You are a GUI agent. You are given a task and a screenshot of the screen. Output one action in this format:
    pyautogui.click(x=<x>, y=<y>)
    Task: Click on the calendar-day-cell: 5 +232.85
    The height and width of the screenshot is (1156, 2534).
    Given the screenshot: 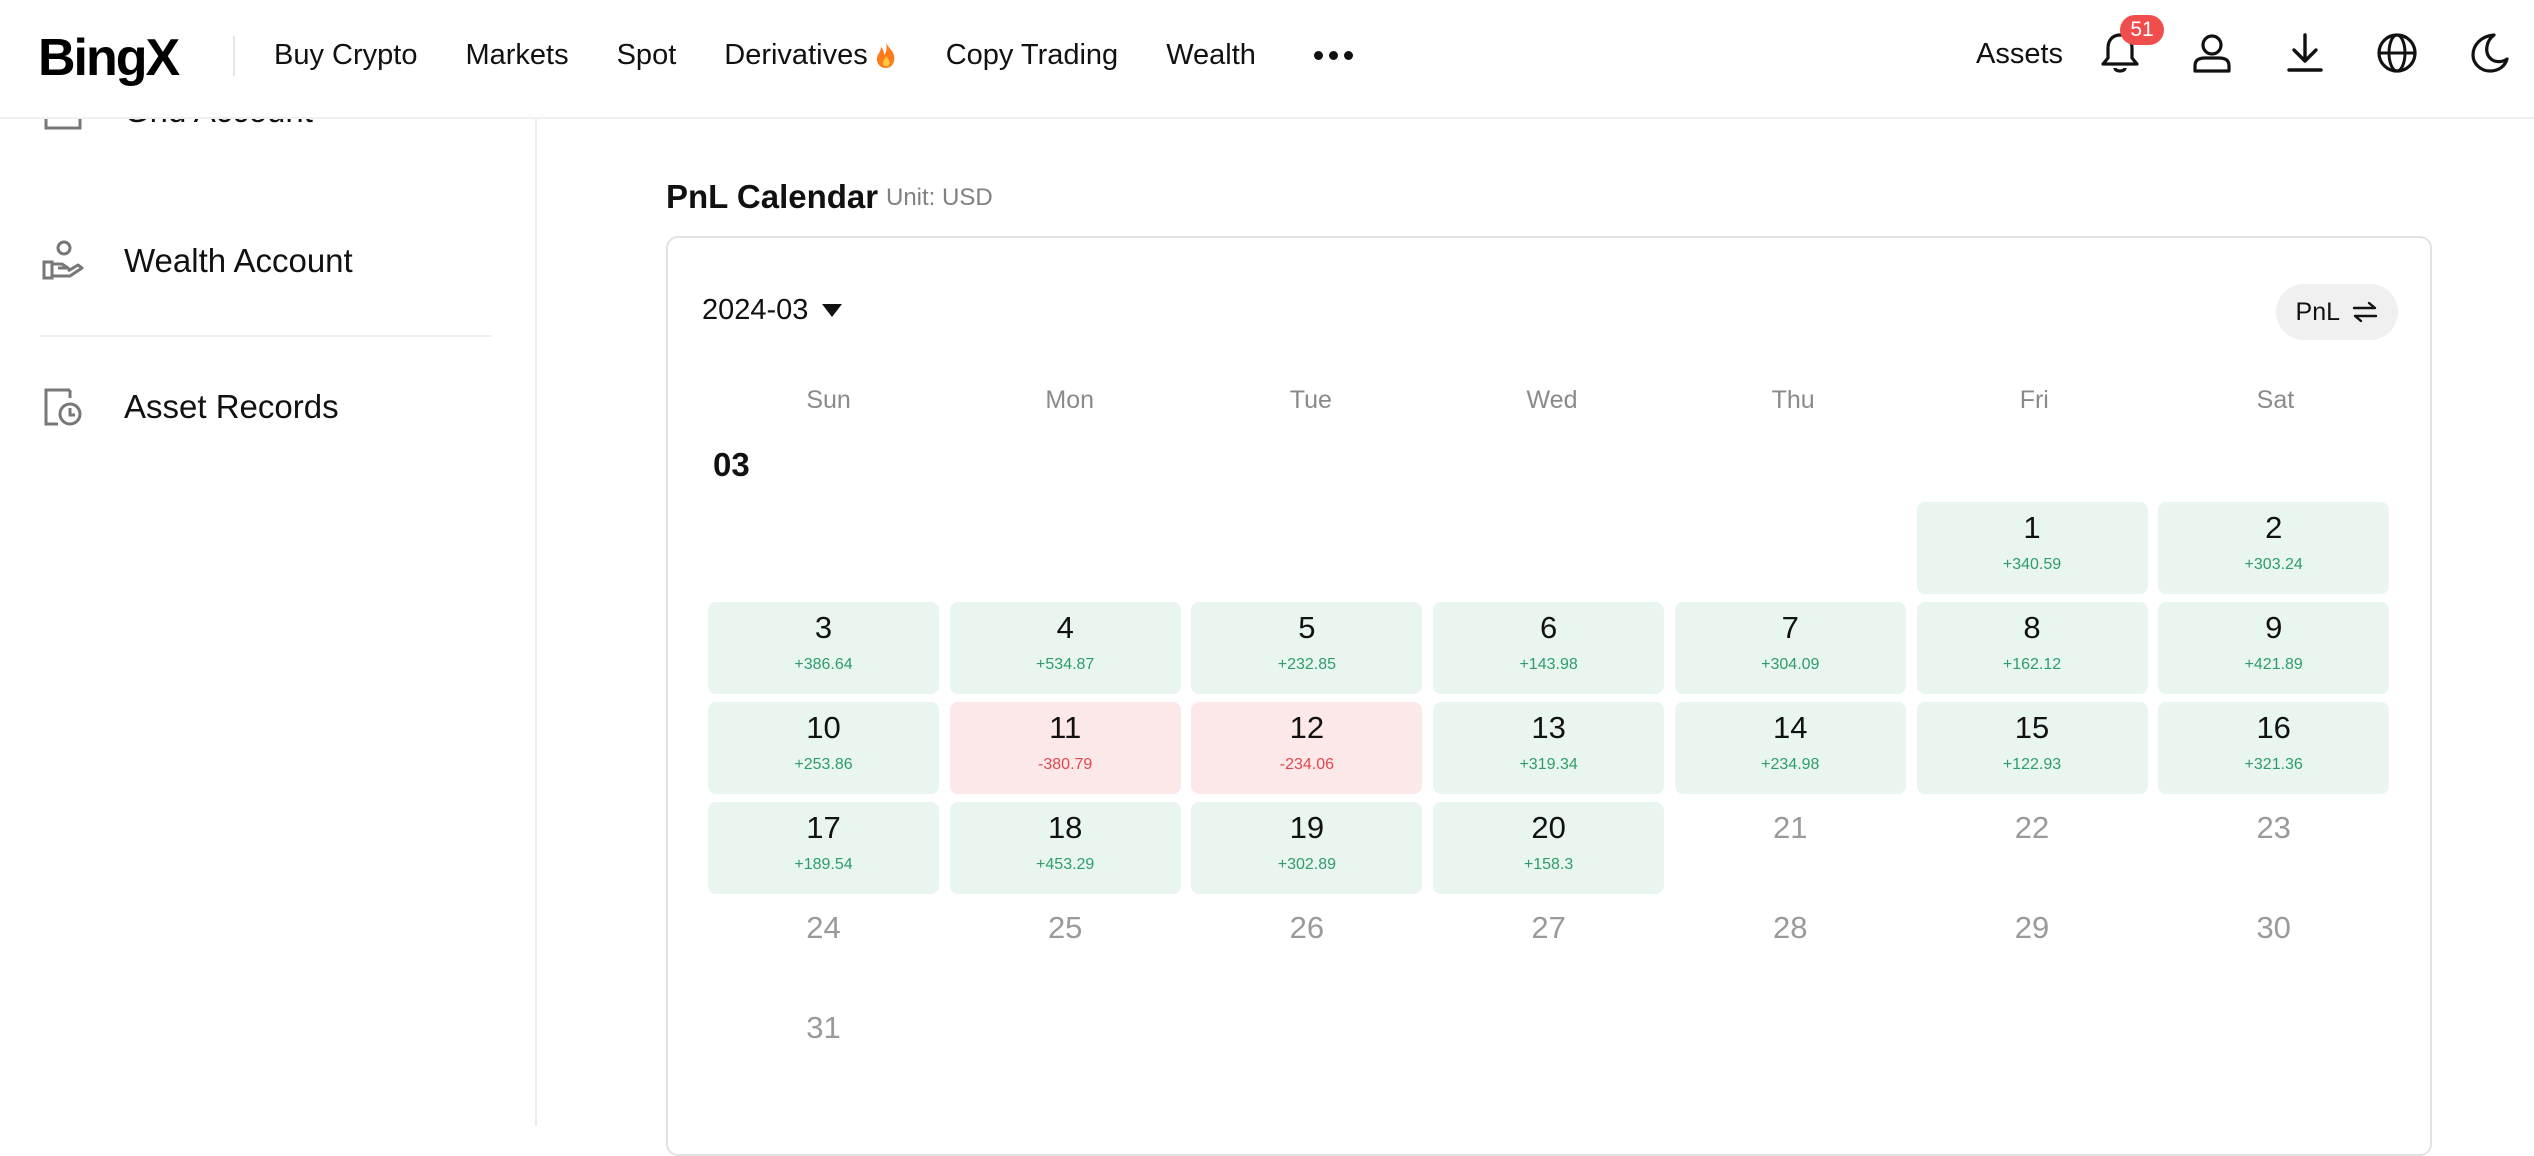 What is the action you would take?
    pyautogui.click(x=1307, y=648)
    